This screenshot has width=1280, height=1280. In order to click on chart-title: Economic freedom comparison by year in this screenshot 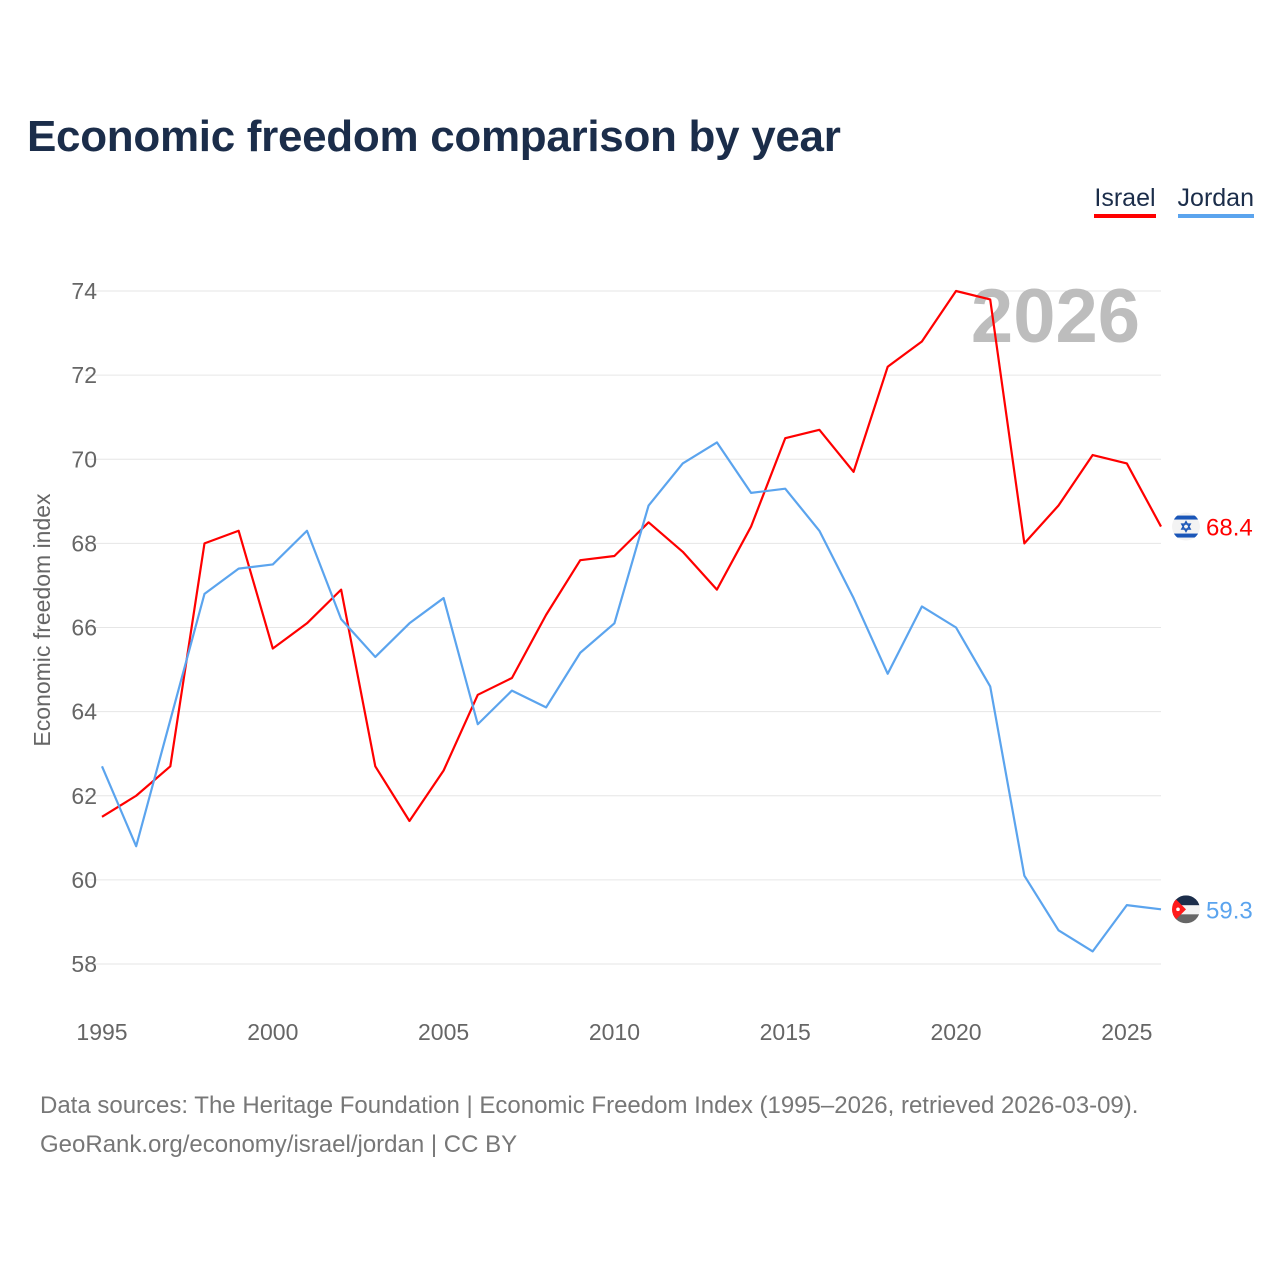, I will do `click(434, 136)`.